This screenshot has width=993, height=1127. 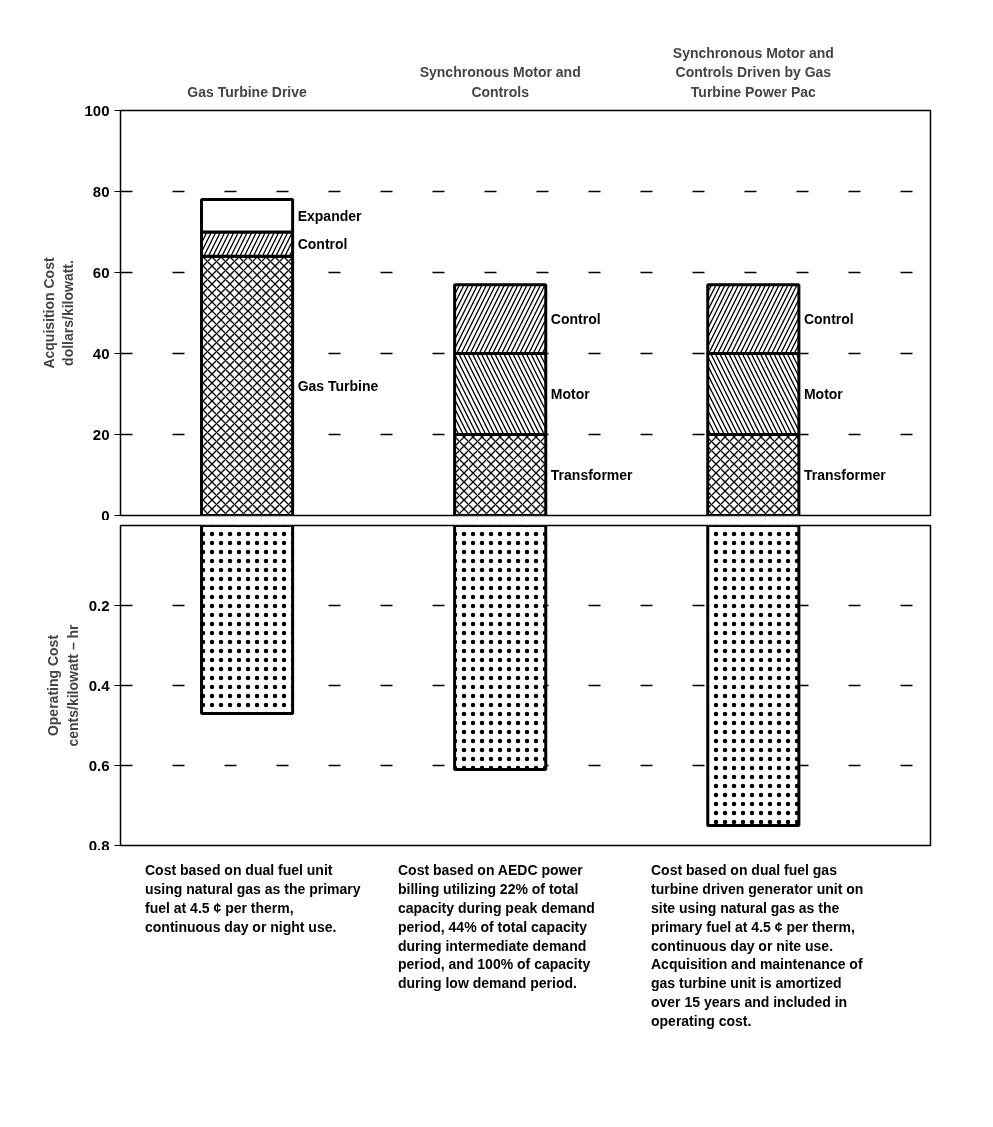 What do you see at coordinates (575, 319) in the screenshot?
I see `series-label: Control` at bounding box center [575, 319].